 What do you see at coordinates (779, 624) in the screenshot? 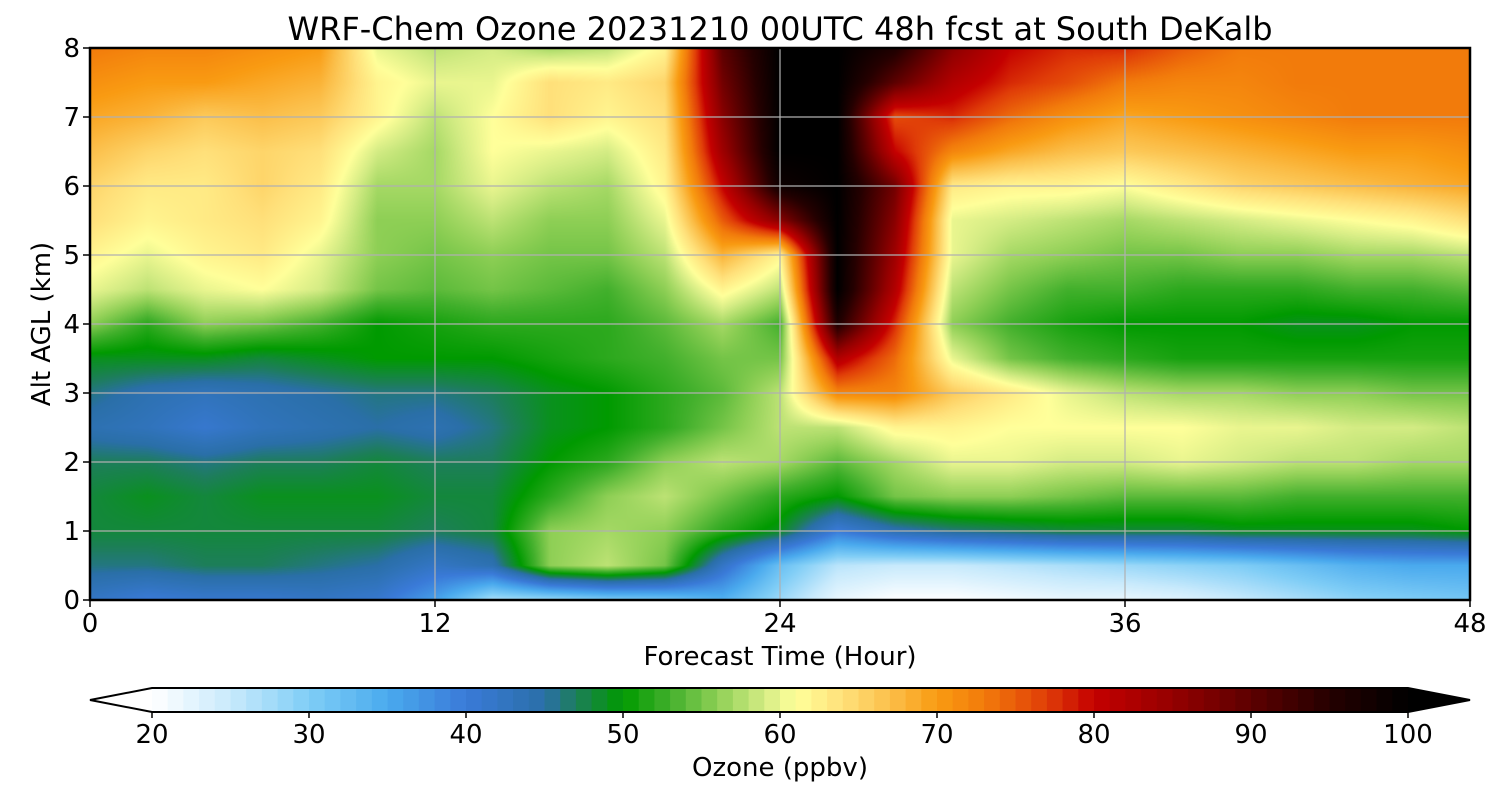
I see `x-tick-label: 24` at bounding box center [779, 624].